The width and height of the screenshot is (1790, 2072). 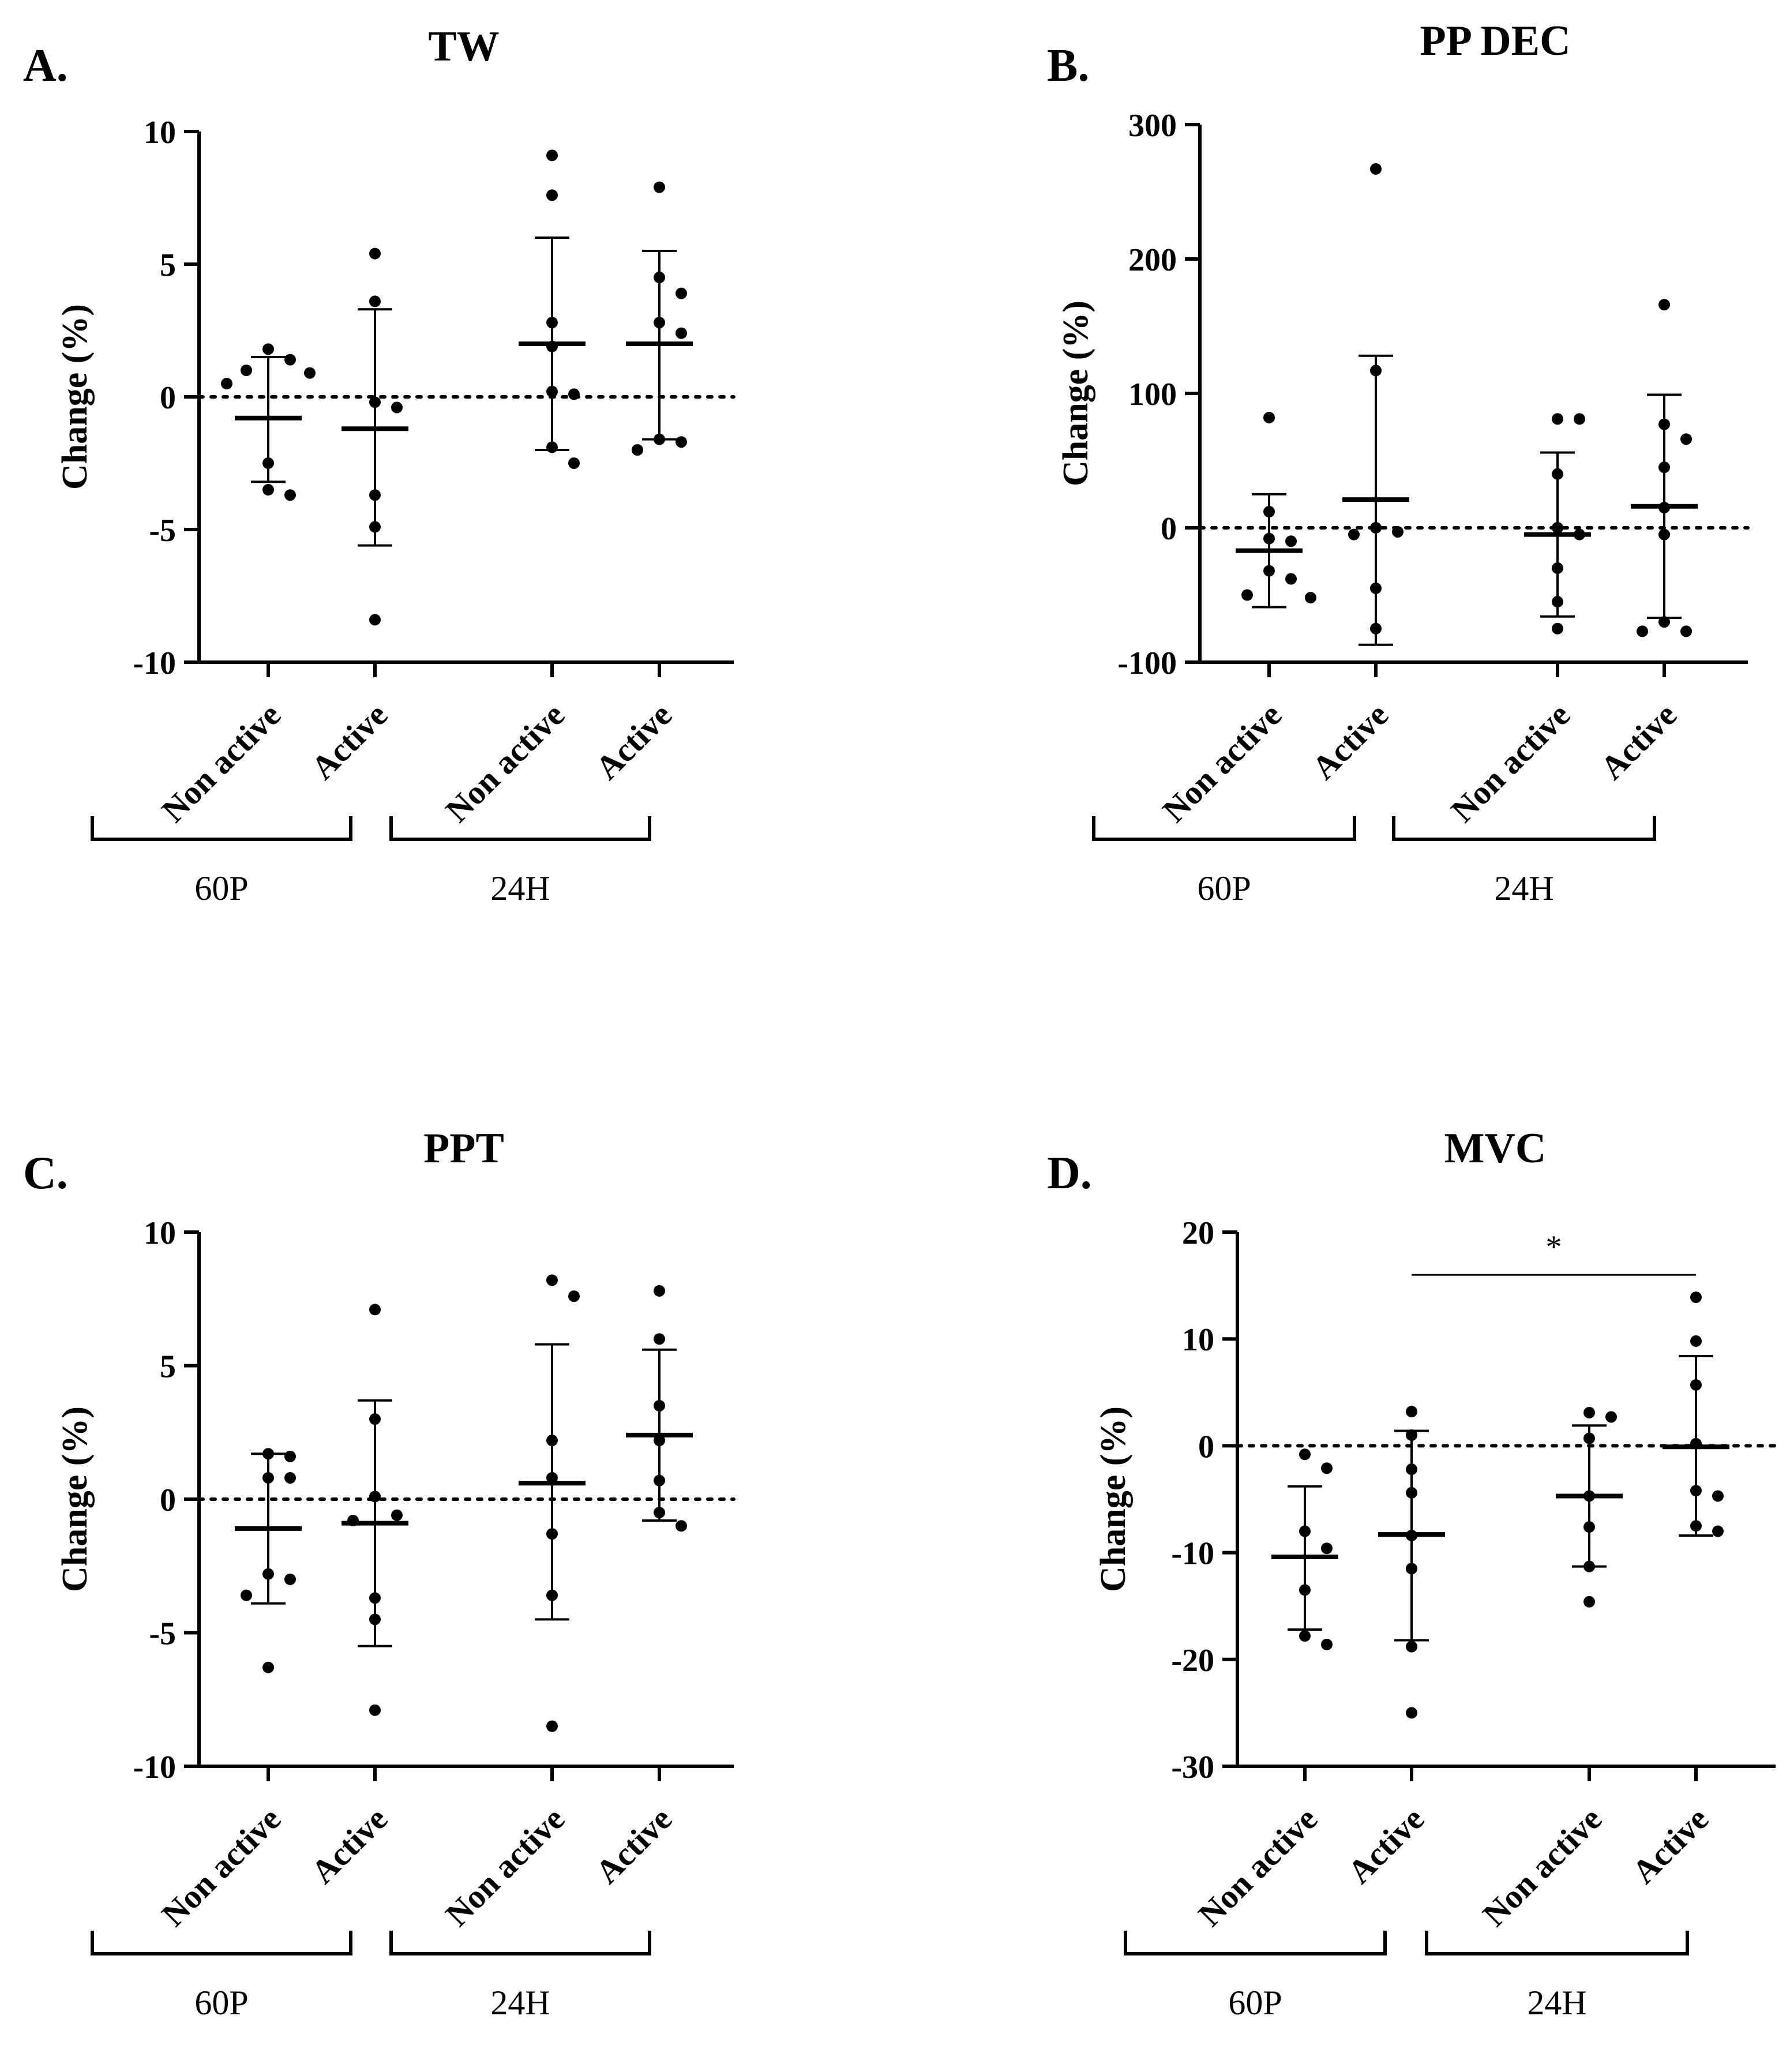 I want to click on group-bracket-60p: 60P, so click(x=1255, y=1976).